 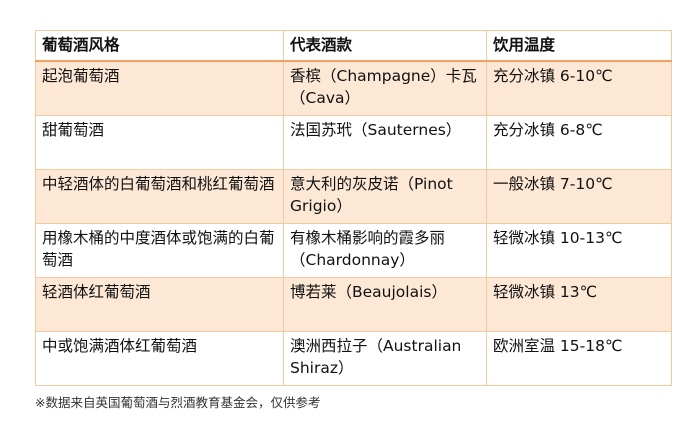 What do you see at coordinates (385, 304) in the screenshot?
I see `cell-example: 博若莱（Beaujolais）` at bounding box center [385, 304].